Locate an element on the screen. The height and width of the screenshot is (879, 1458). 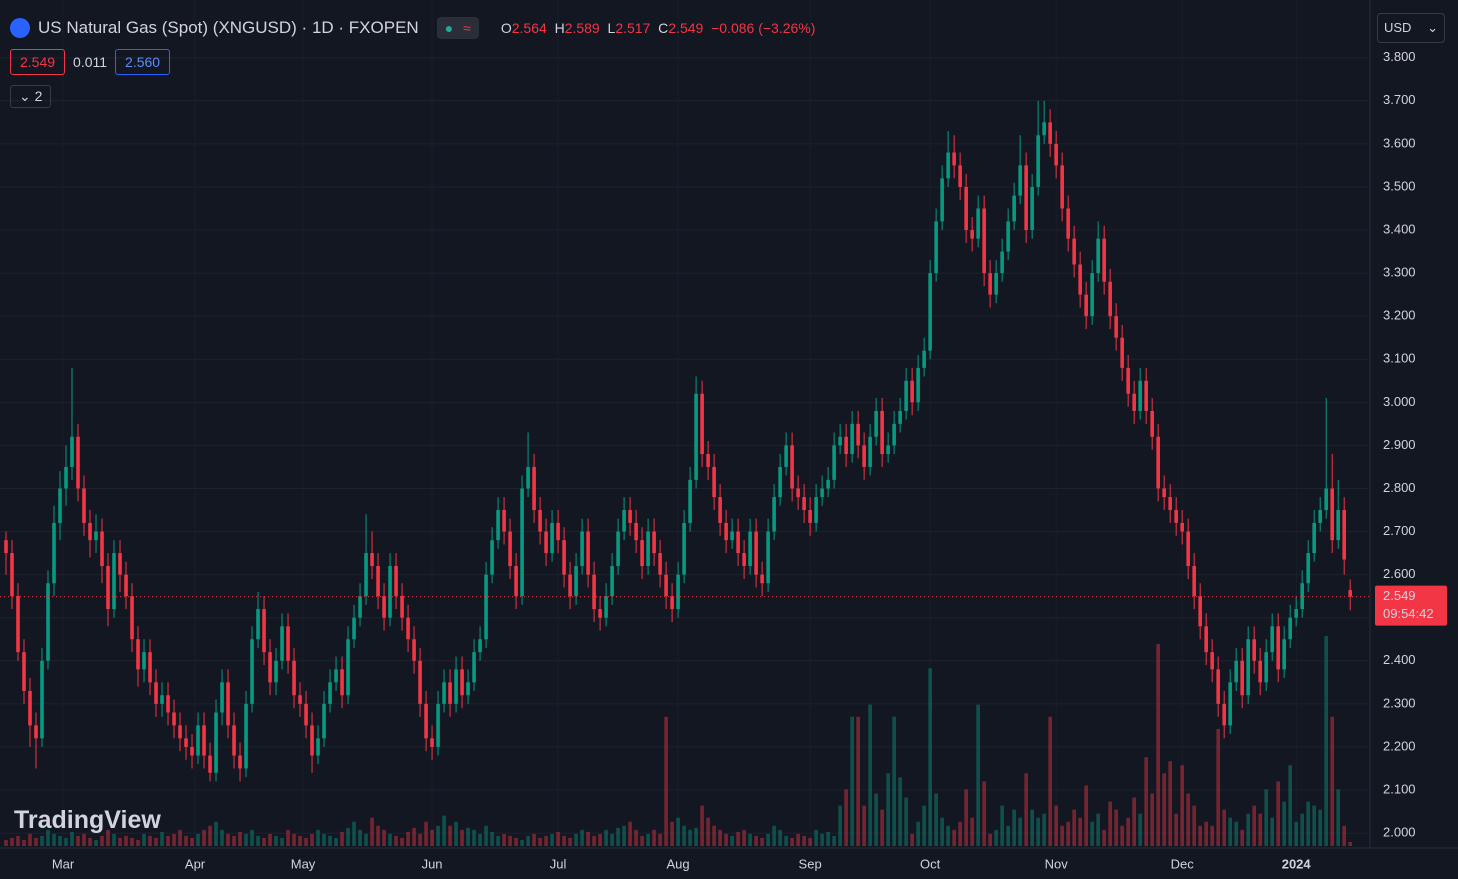
status-badge: ● ≈ is located at coordinates (457, 28).